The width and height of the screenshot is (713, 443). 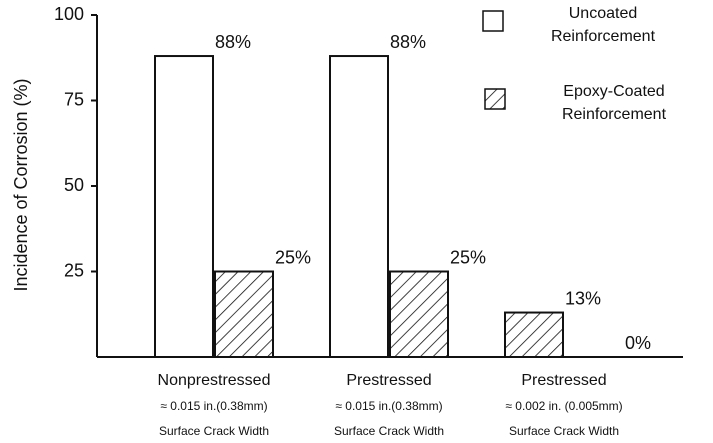 I want to click on y-axis-label: Incidence of Corrosion (%), so click(x=21, y=184).